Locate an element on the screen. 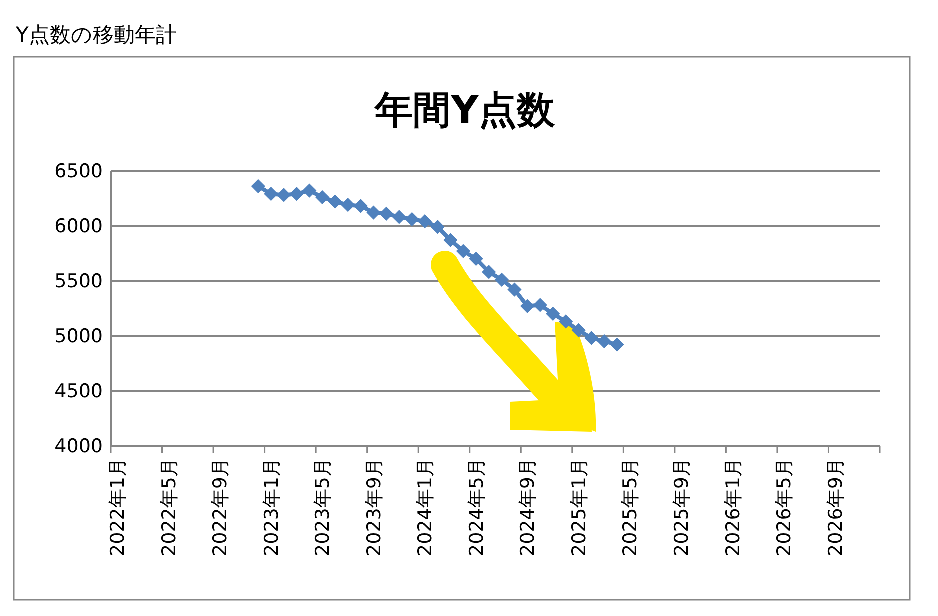  x-tick-label: 2025年9月 is located at coordinates (681, 507).